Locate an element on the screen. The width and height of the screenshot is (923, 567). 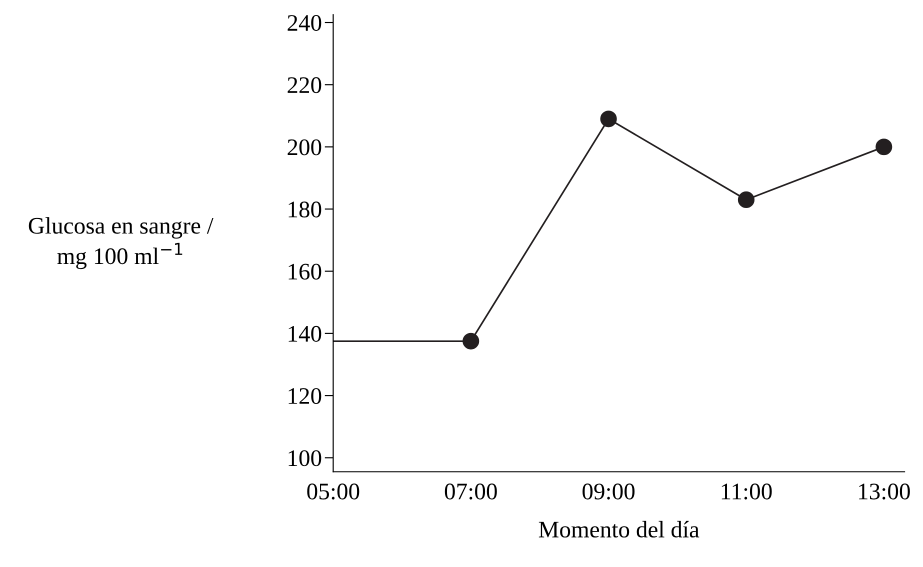
y-tick-label: 240 is located at coordinates (305, 23).